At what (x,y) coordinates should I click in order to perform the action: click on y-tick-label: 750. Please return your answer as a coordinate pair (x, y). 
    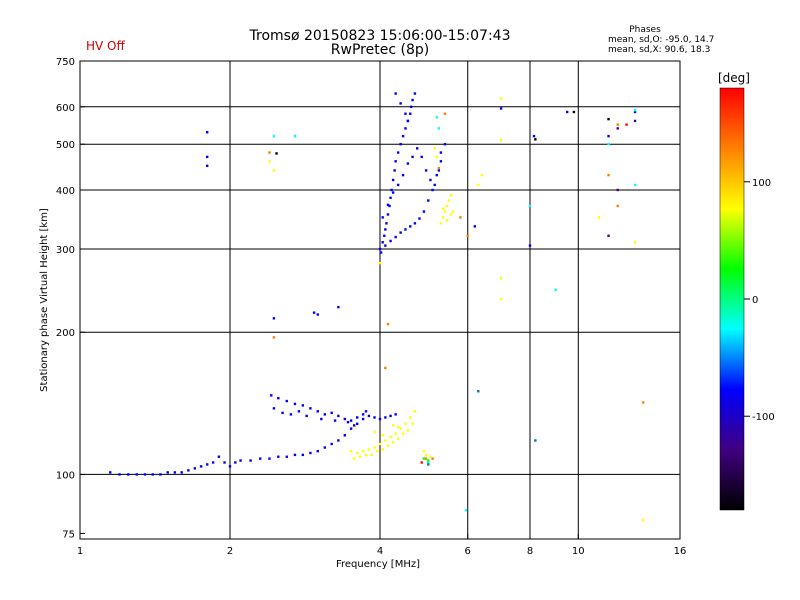
    Looking at the image, I should click on (65, 62).